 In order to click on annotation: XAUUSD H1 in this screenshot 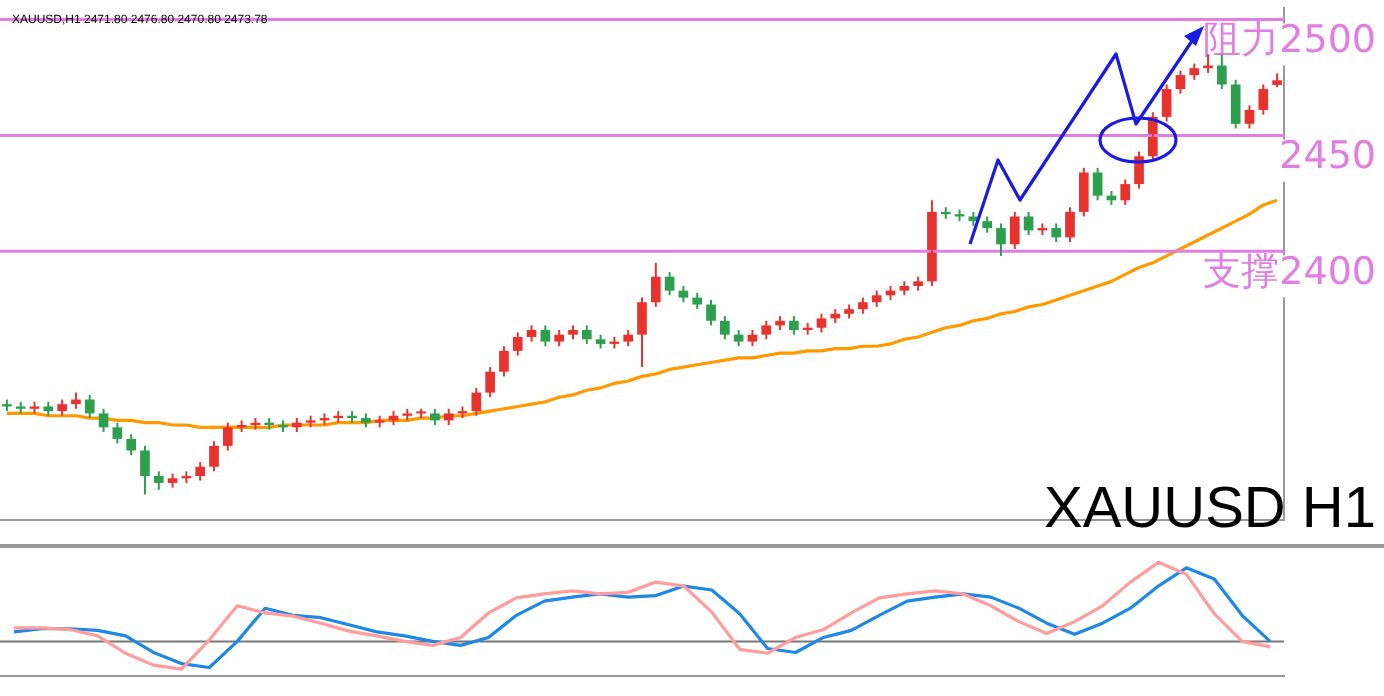, I will do `click(1210, 509)`.